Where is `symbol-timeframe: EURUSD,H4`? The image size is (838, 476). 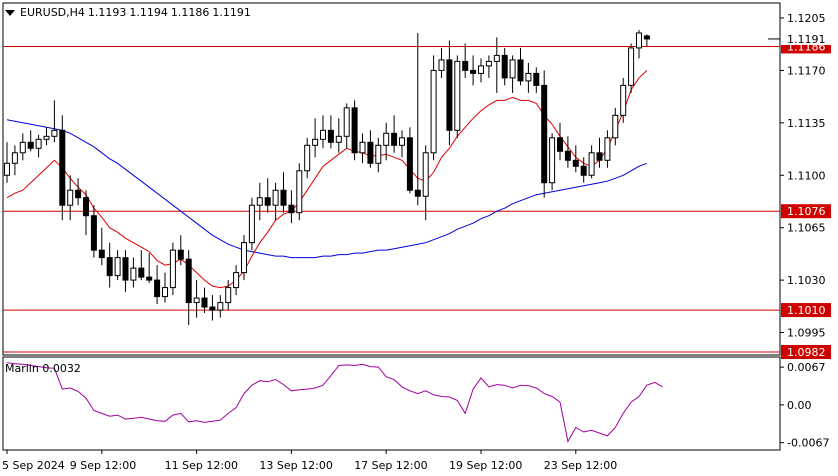
symbol-timeframe: EURUSD,H4 is located at coordinates (52, 12).